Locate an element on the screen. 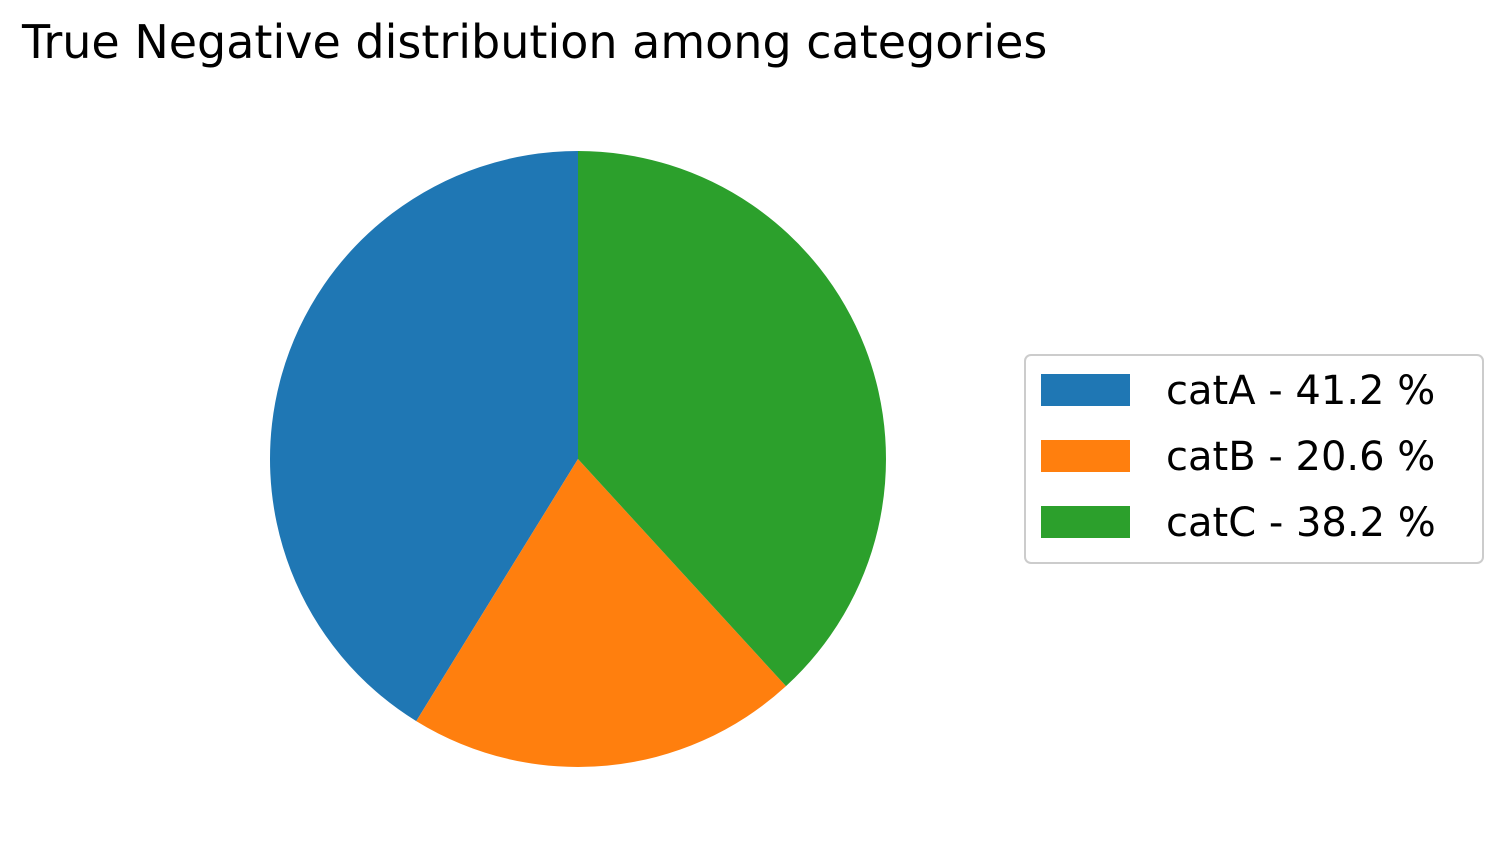 This screenshot has height=864, width=1503. legend-swatch-catB is located at coordinates (1085, 456).